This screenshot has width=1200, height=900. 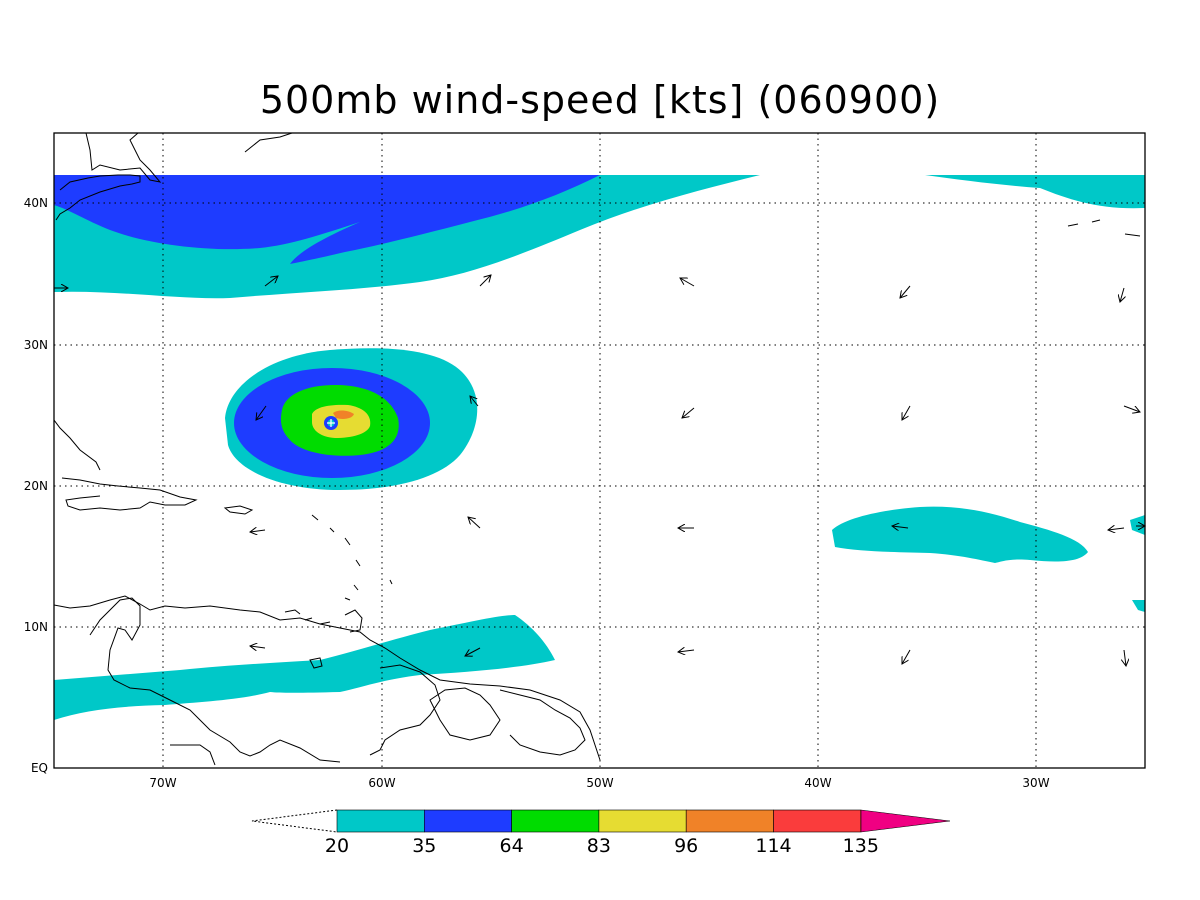 I want to click on lat-label-10n: 10N, so click(x=36, y=627).